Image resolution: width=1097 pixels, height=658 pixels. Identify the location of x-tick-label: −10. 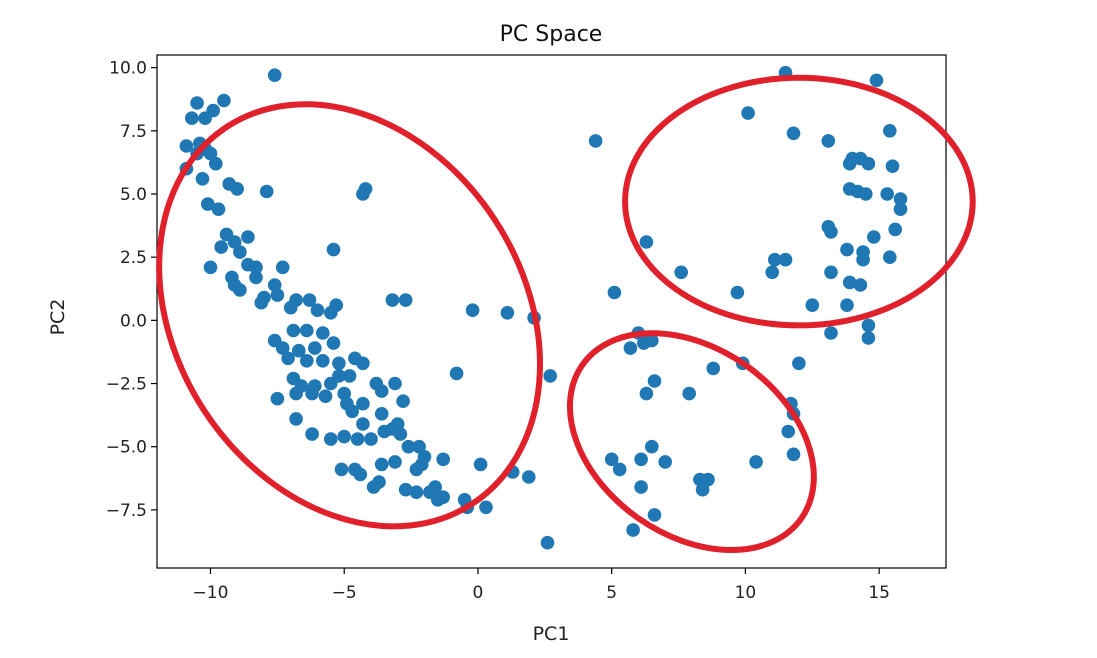
(211, 593).